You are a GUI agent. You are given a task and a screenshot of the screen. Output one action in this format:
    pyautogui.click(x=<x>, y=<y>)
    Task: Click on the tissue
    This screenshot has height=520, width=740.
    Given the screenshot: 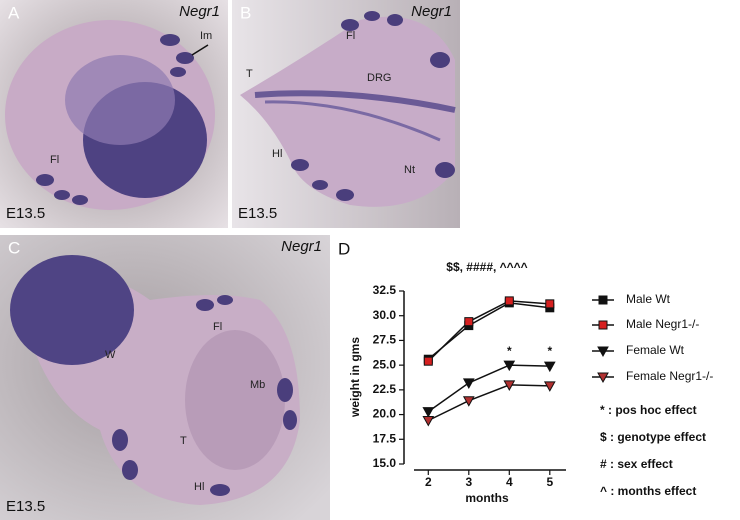 What is the action you would take?
    pyautogui.click(x=120, y=100)
    